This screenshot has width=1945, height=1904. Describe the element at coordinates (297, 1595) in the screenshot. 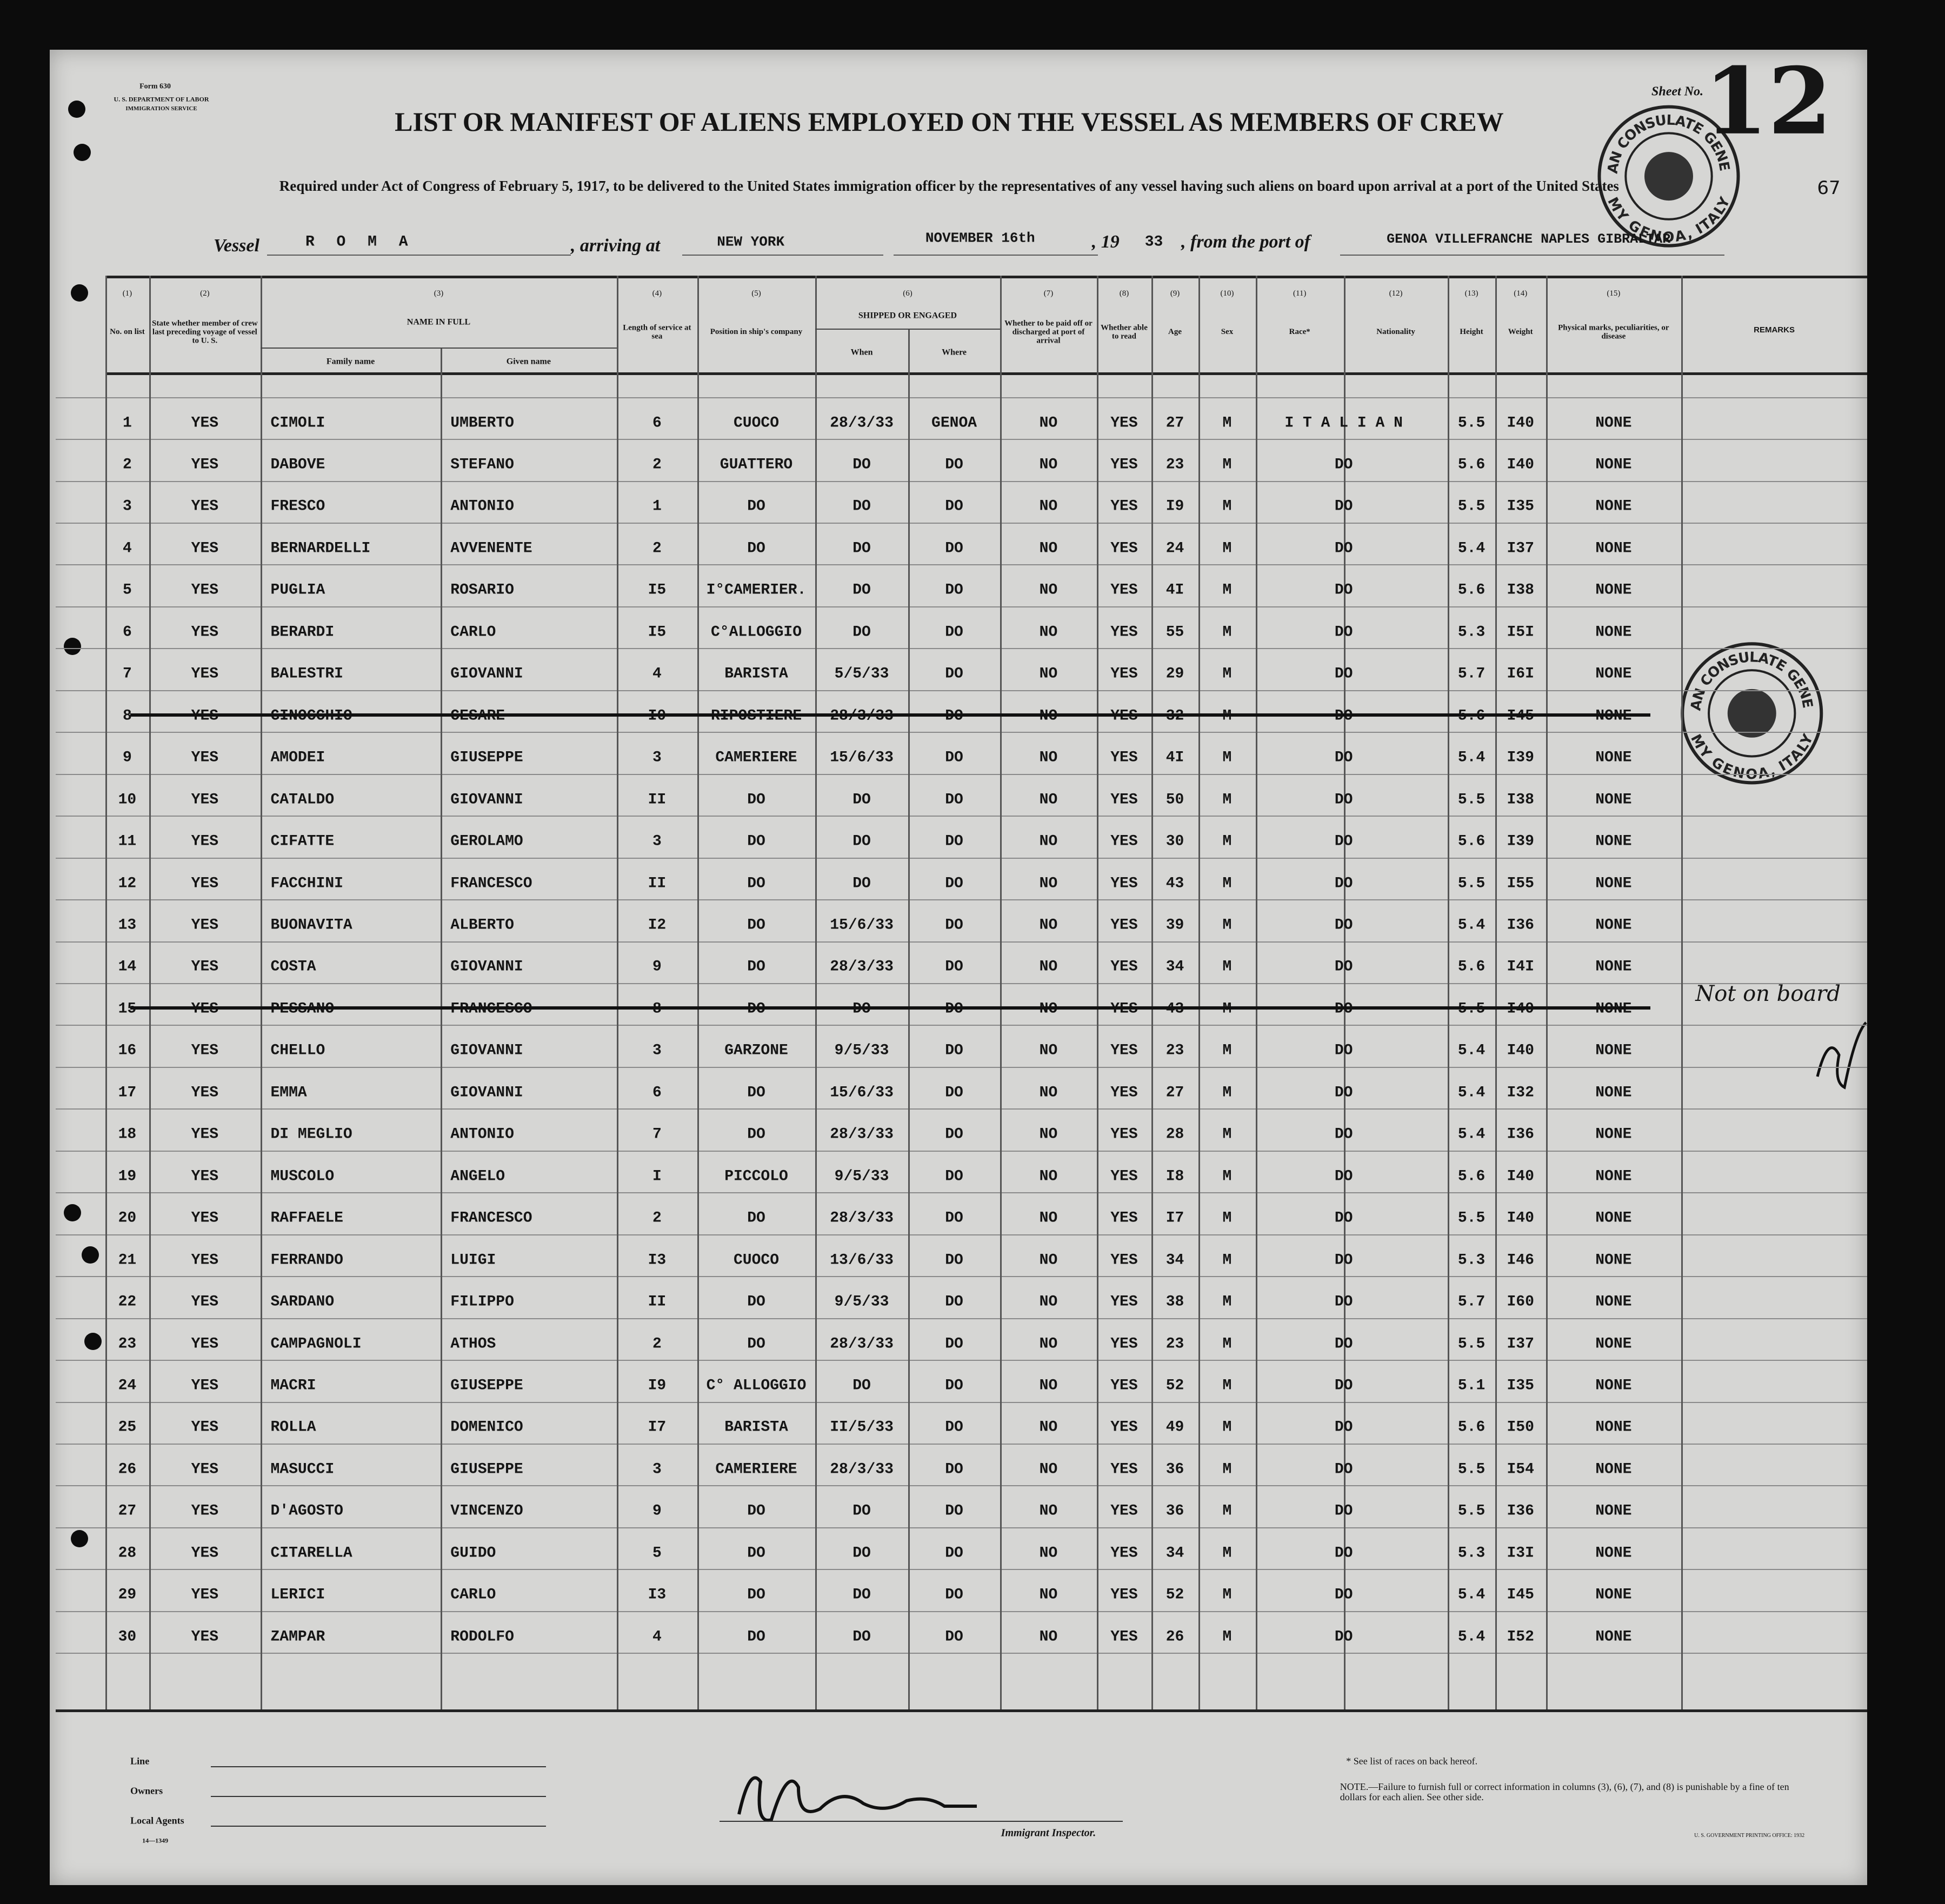

I see `cell: LERICI` at that location.